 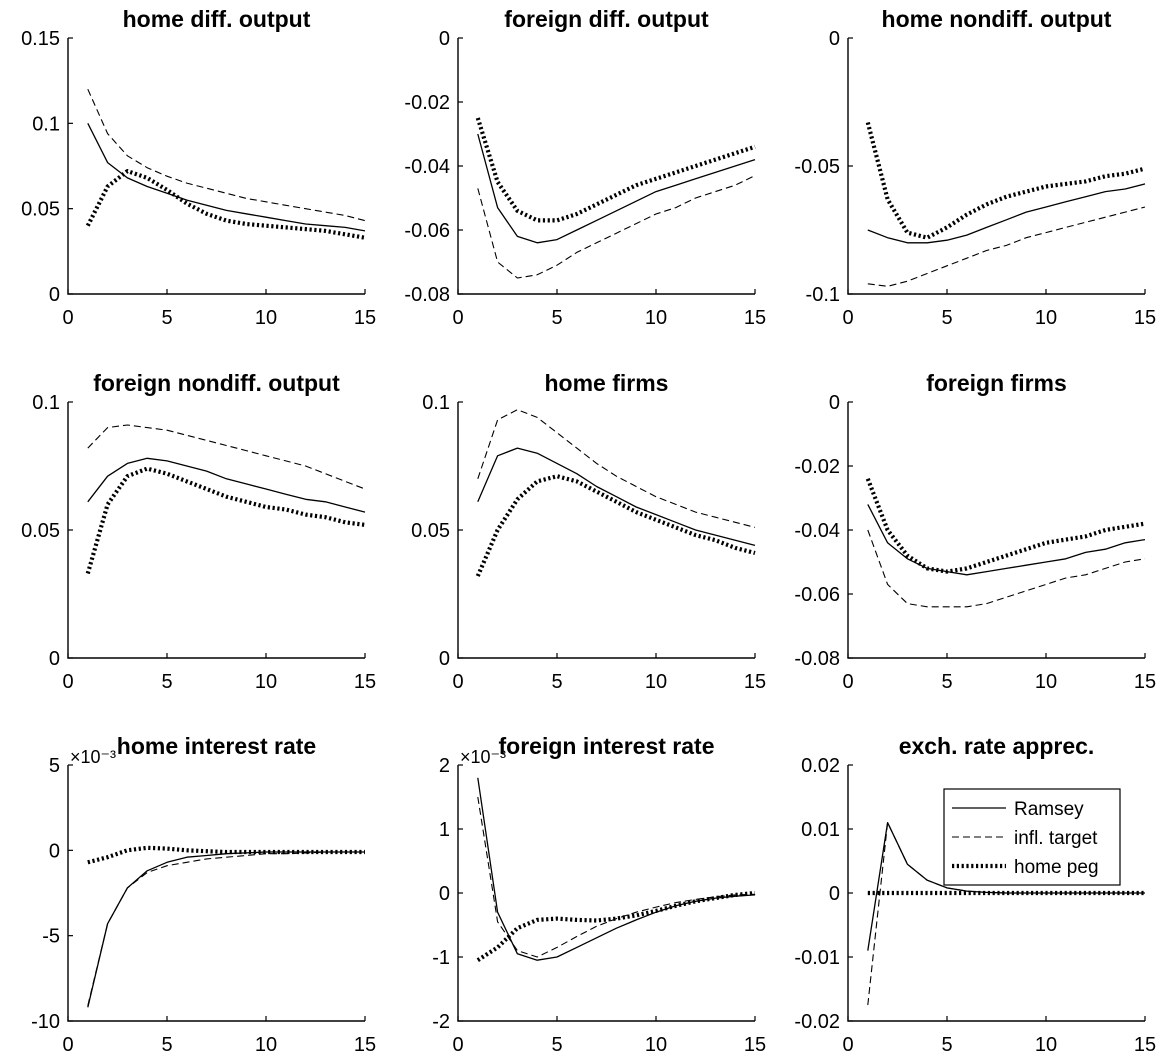 I want to click on panel-home-diff-output: 0 0.05 0.1 0.15 0 5 10 15 home diff. output, so click(x=198, y=167).